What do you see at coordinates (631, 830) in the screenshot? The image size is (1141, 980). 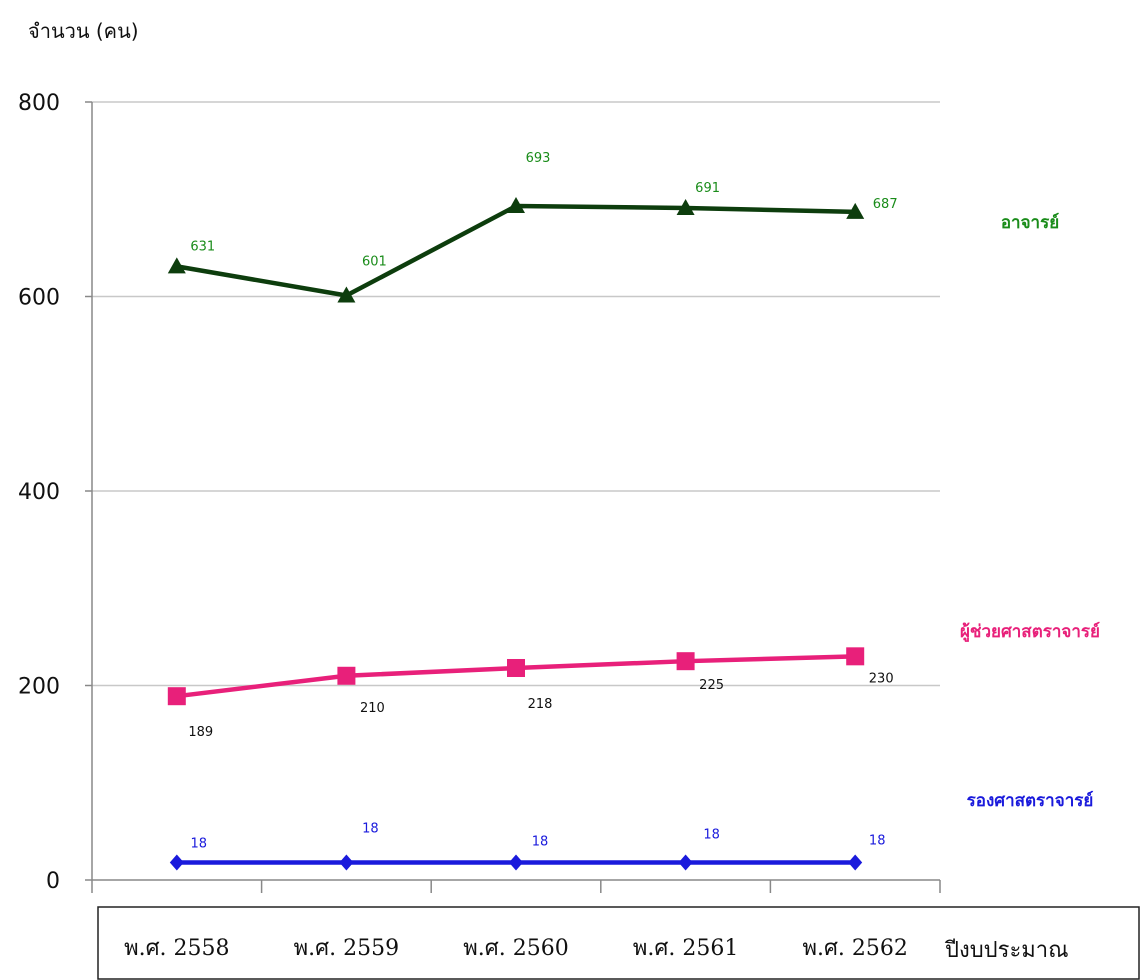 I see `series-3: 18 18 18 18 18 รองศาสตราจารย์` at bounding box center [631, 830].